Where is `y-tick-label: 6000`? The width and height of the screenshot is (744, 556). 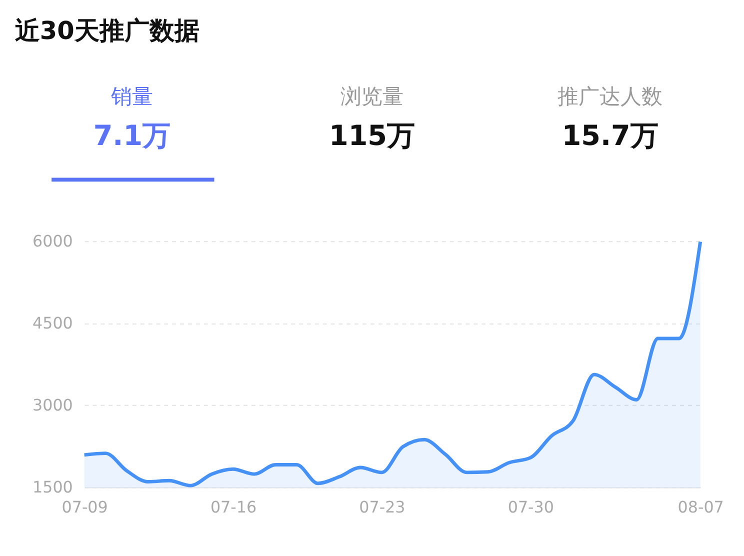 y-tick-label: 6000 is located at coordinates (52, 241).